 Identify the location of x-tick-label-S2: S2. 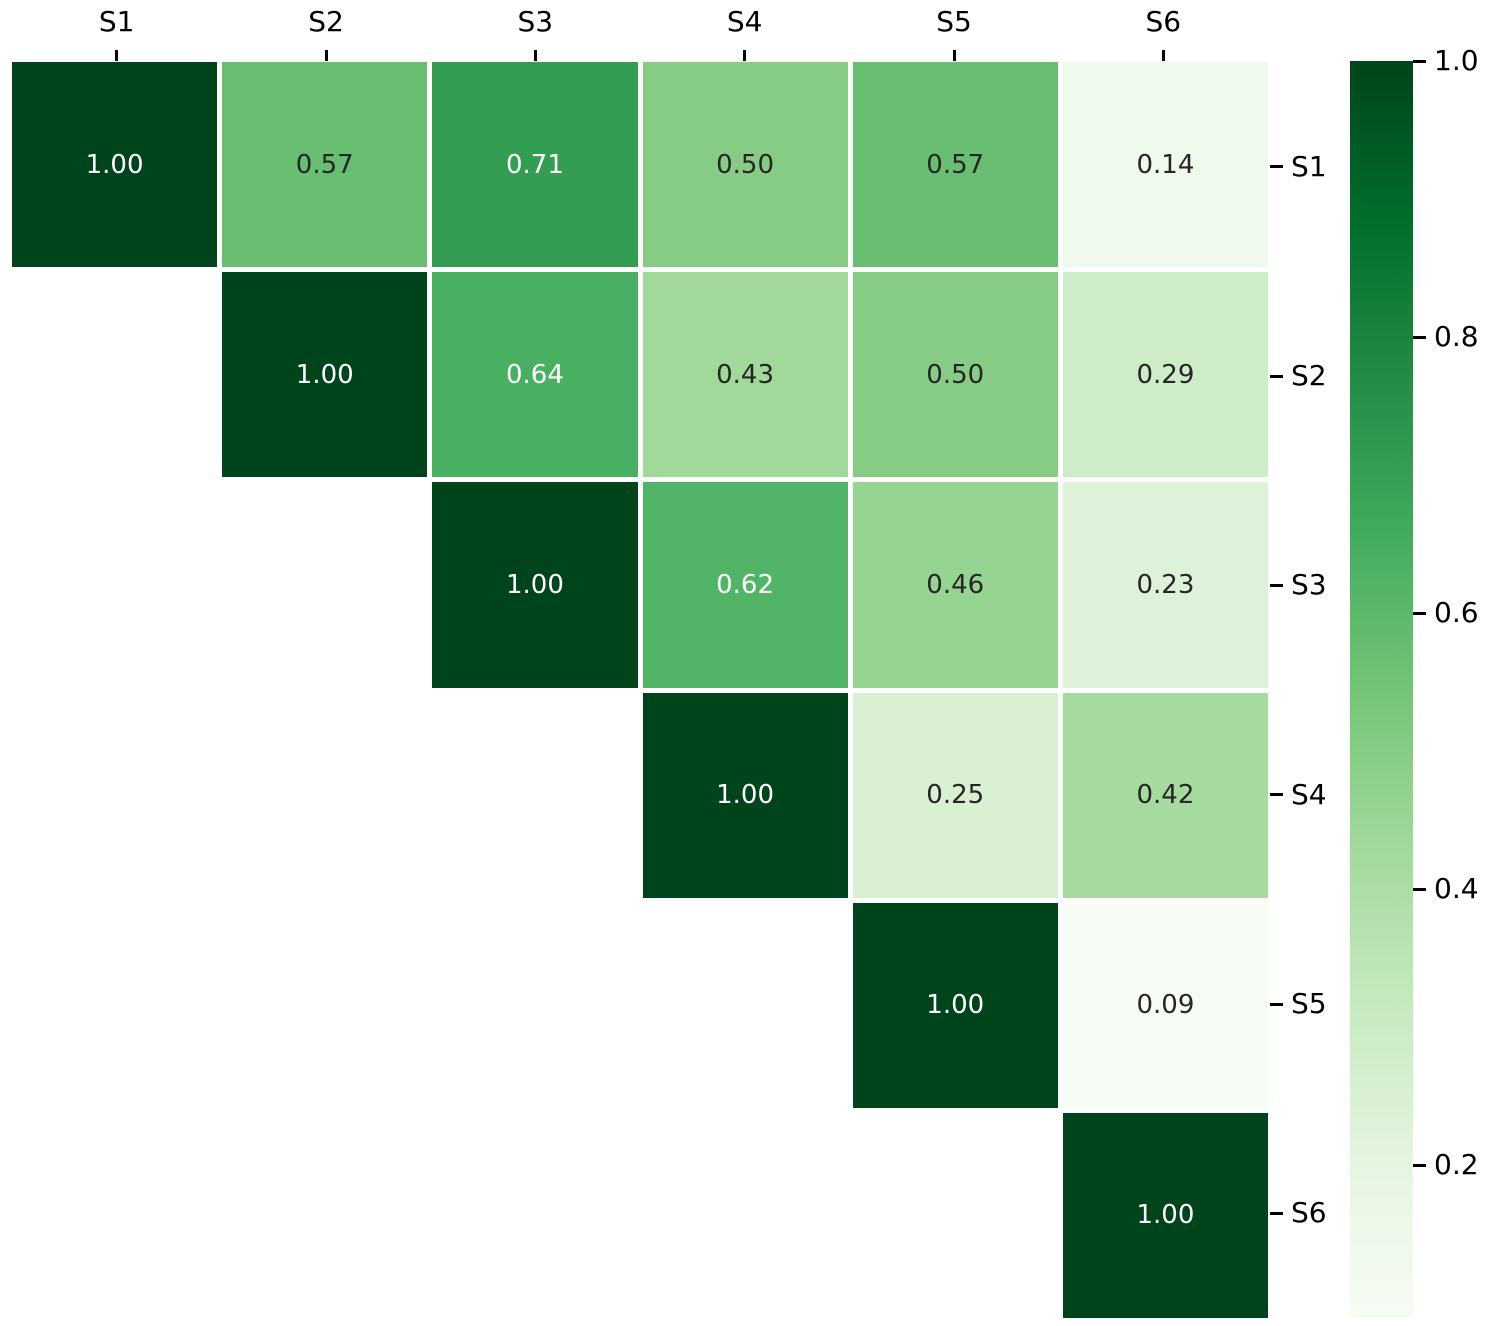
(326, 21).